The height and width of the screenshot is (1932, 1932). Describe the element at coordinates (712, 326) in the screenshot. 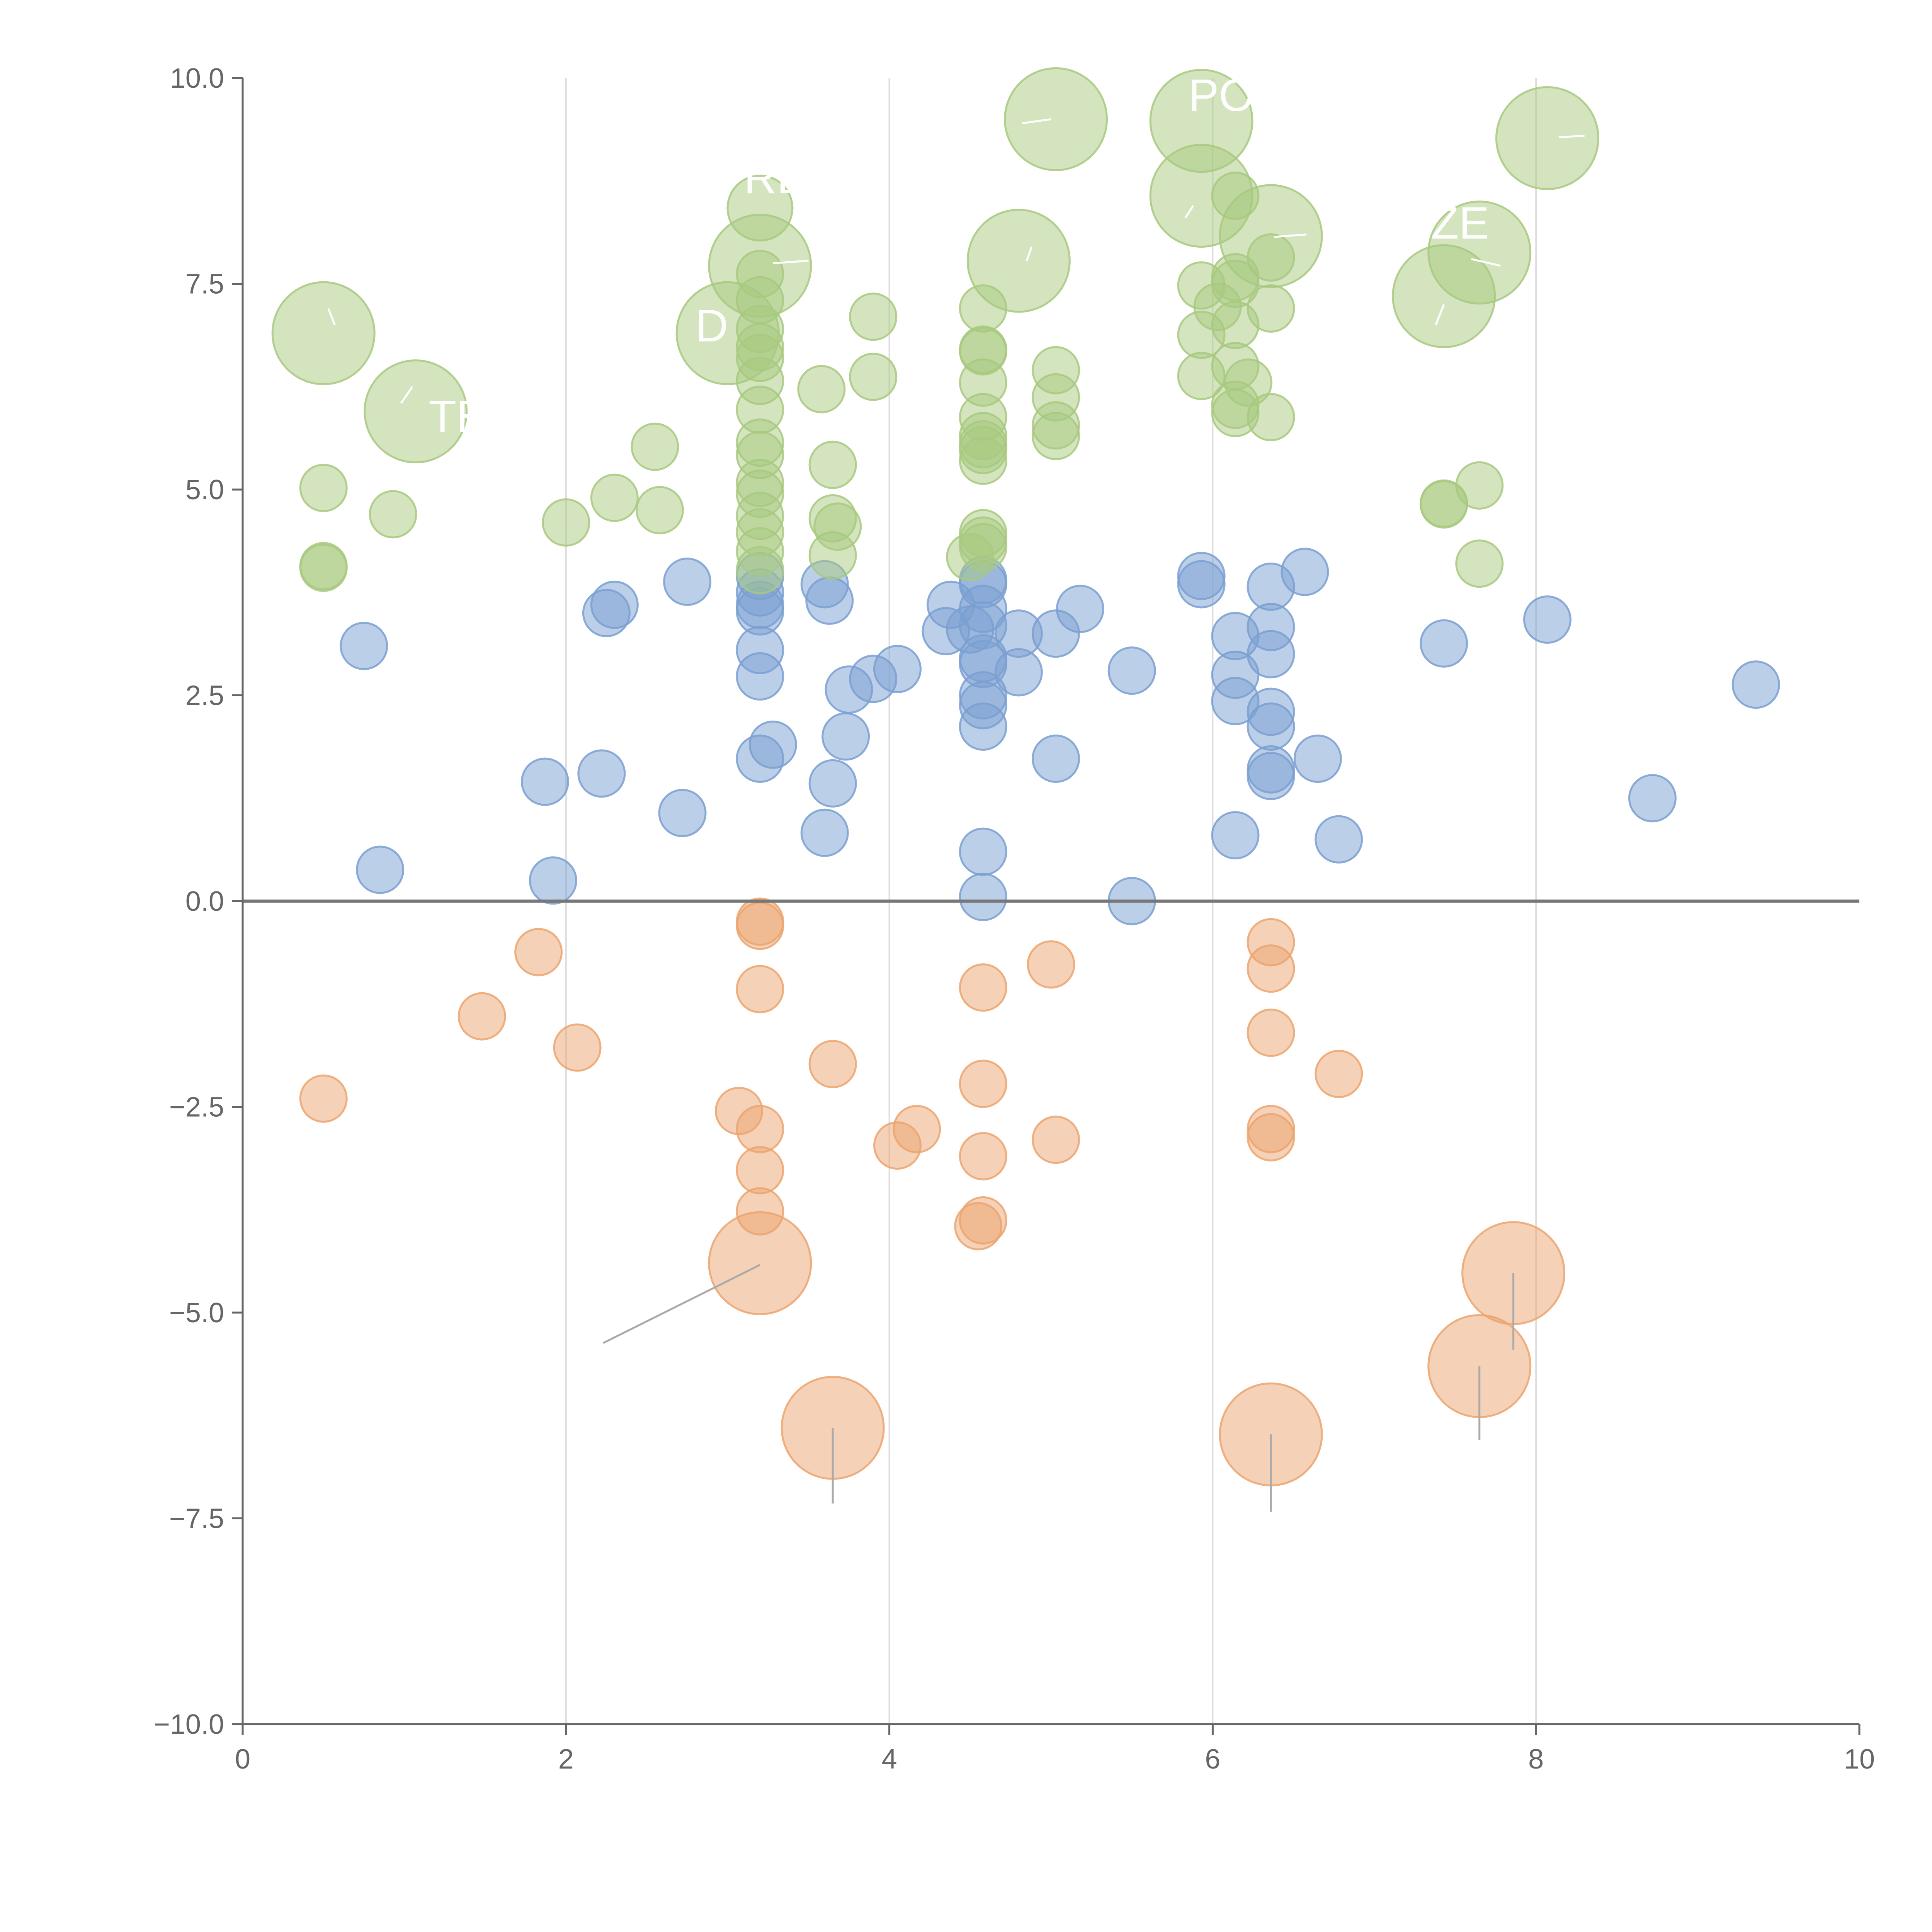

I see `point-label: D` at that location.